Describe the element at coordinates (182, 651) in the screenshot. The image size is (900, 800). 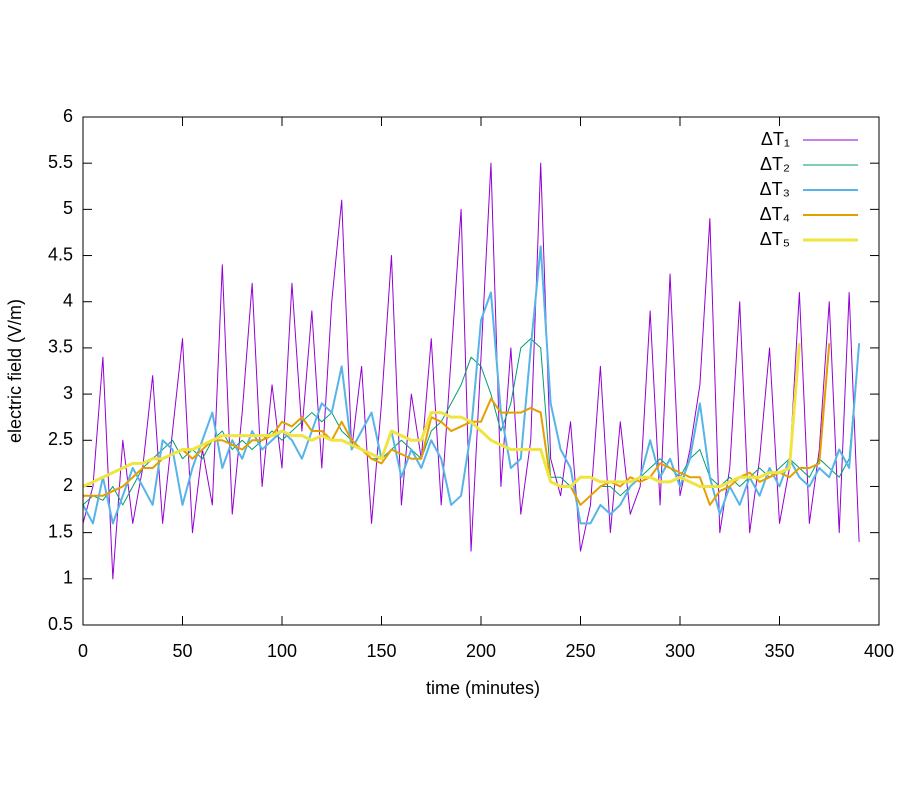
I see `x-tick-label: 50` at that location.